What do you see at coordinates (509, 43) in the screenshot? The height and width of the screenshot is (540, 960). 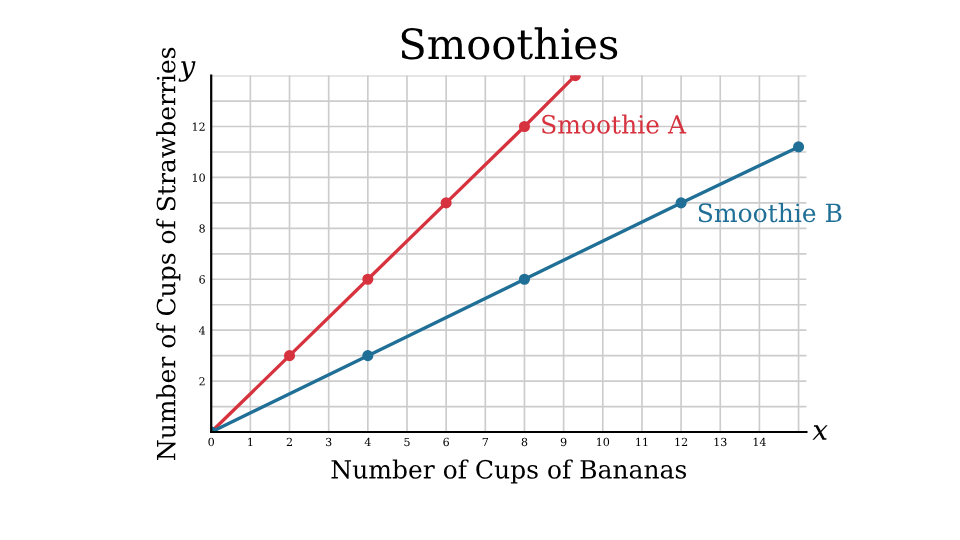 I see `chart-title: Smoothies` at bounding box center [509, 43].